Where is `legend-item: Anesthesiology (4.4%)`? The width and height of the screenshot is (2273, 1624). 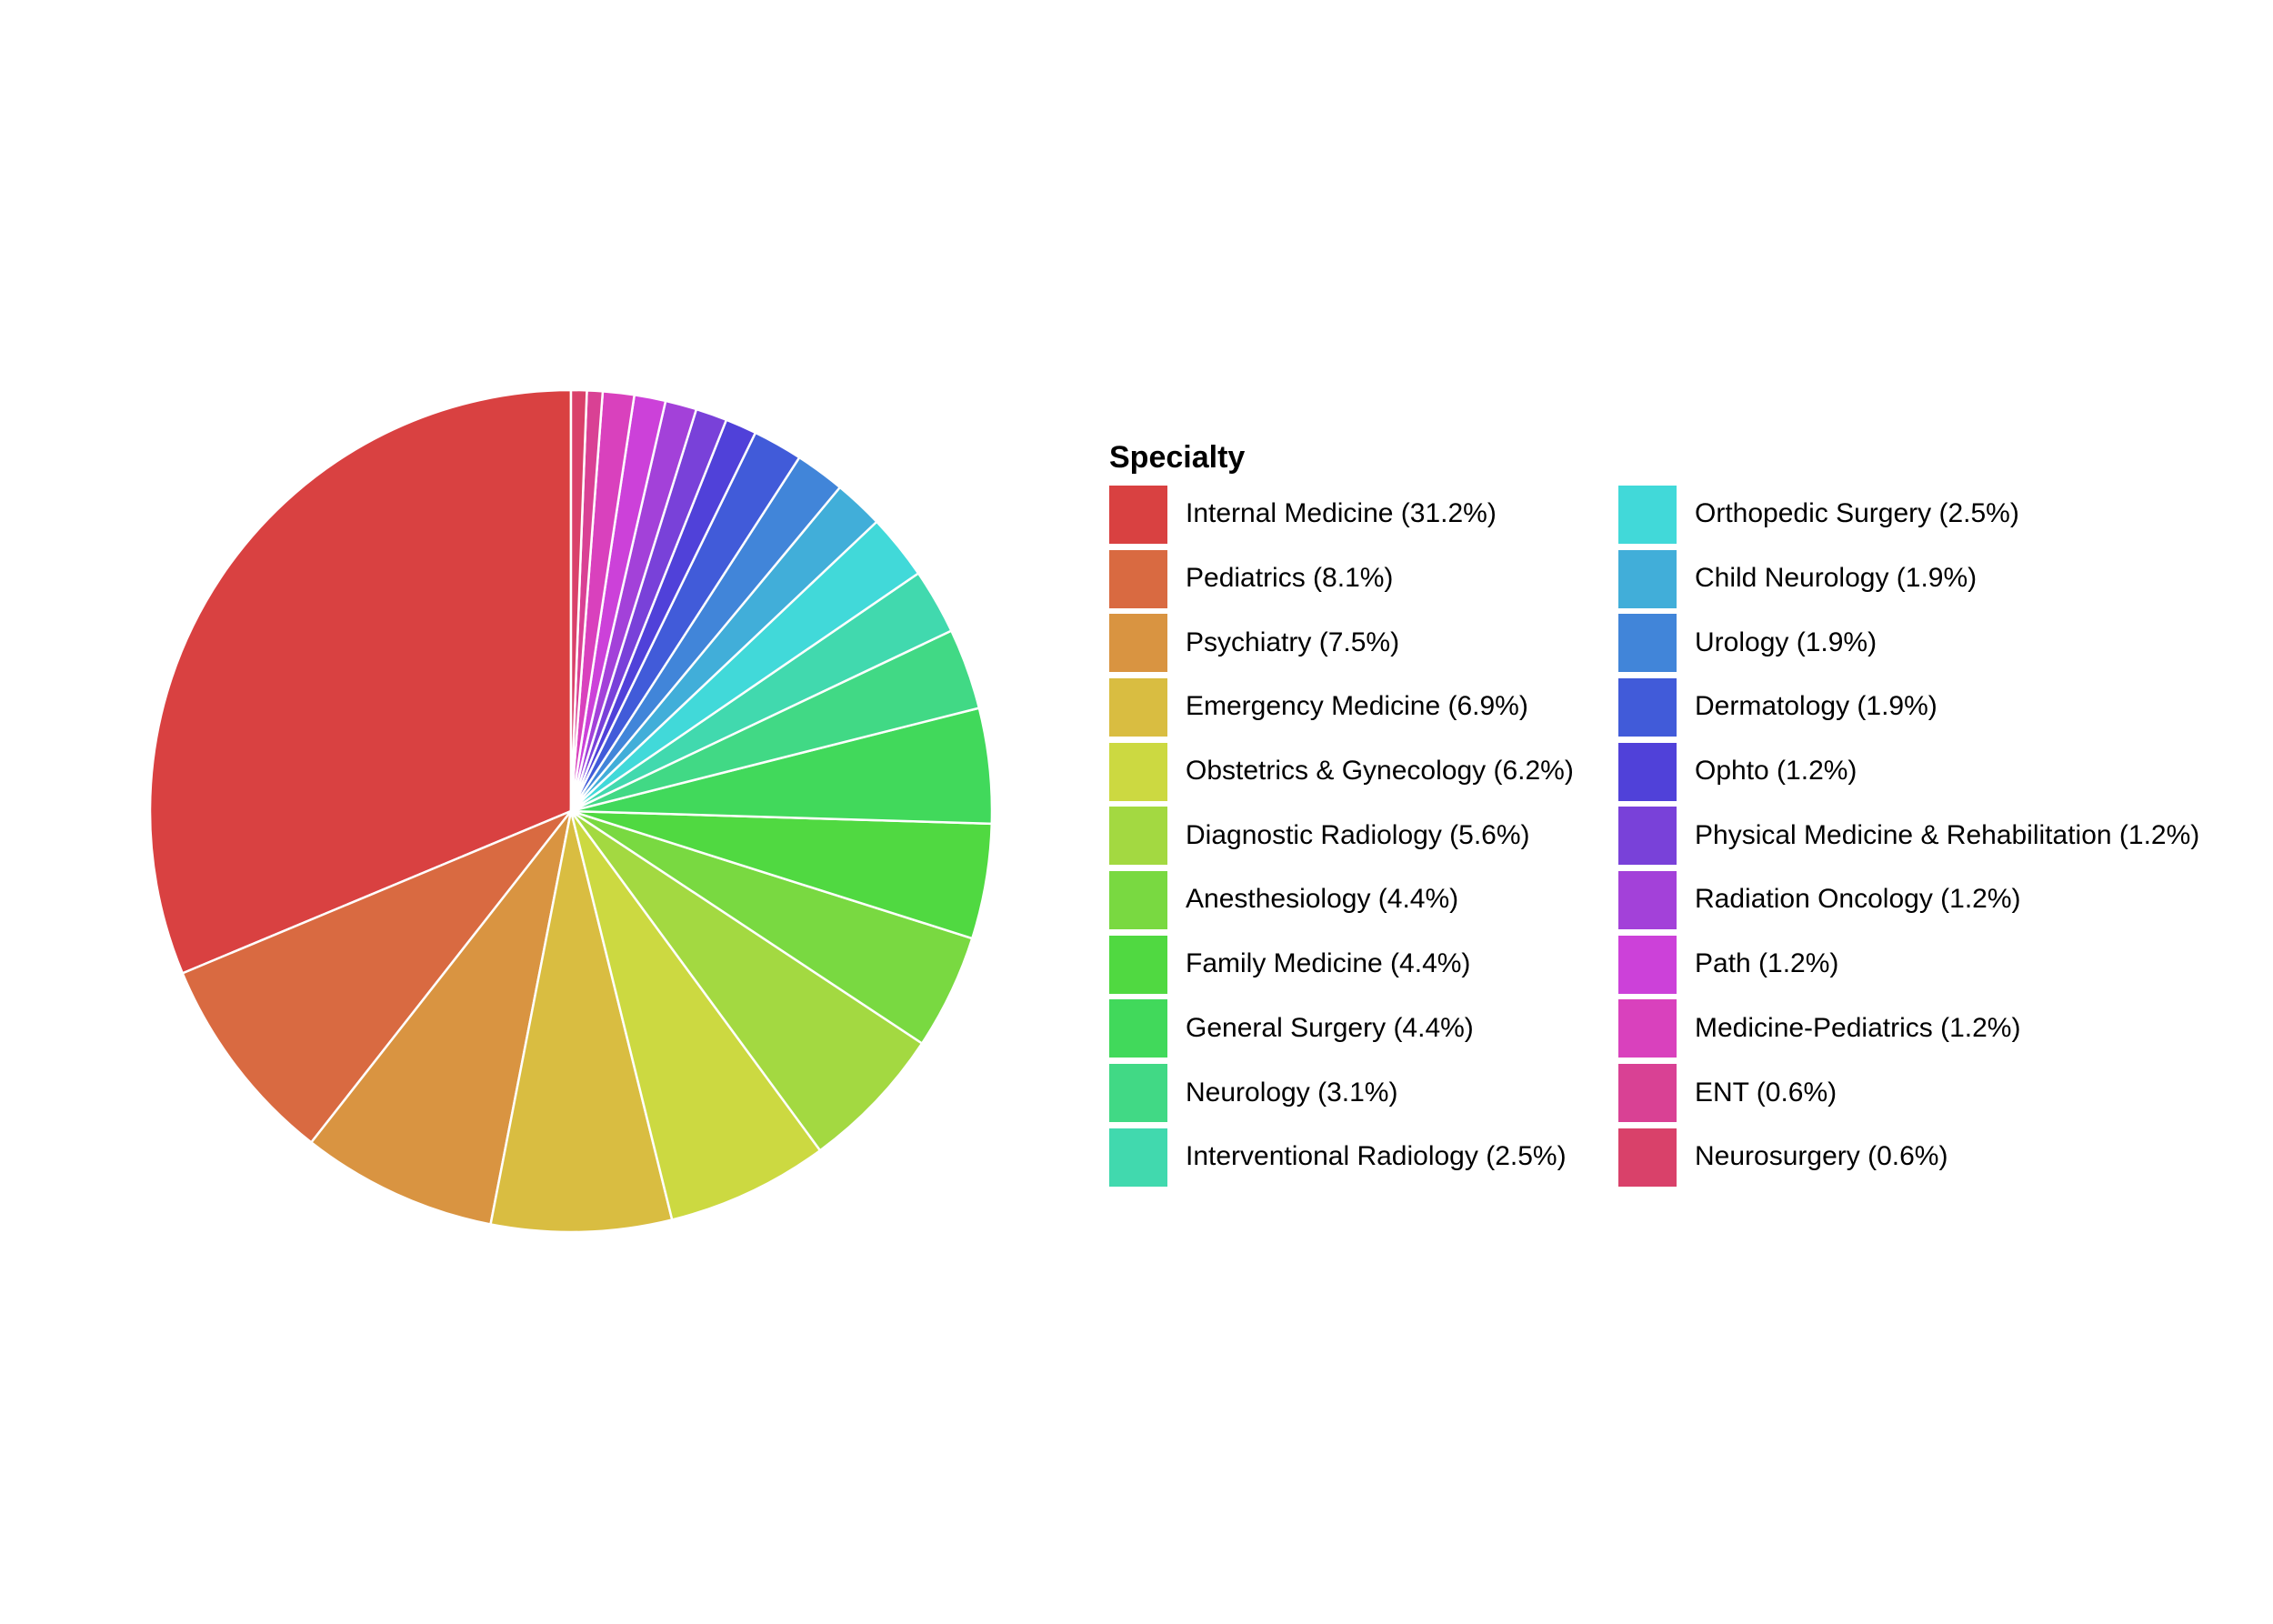
legend-item: Anesthesiology (4.4%) is located at coordinates (1363, 899).